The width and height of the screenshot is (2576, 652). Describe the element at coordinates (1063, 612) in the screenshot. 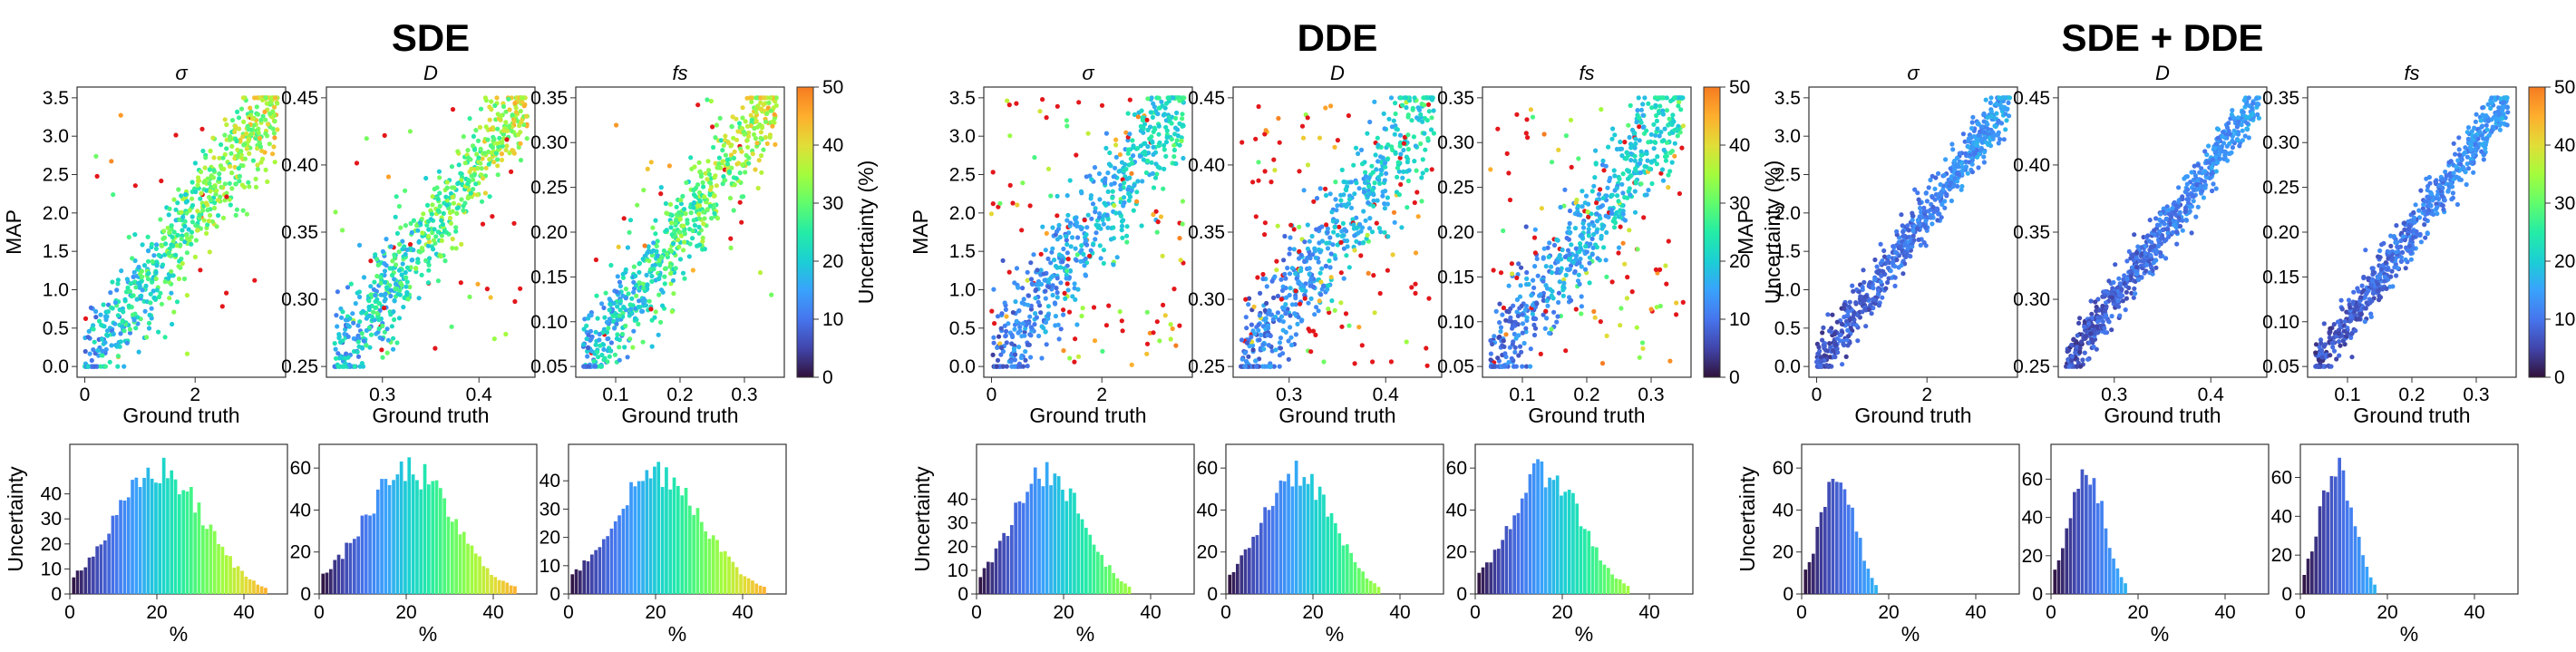

I see `hist-x-tick-label: 20` at that location.